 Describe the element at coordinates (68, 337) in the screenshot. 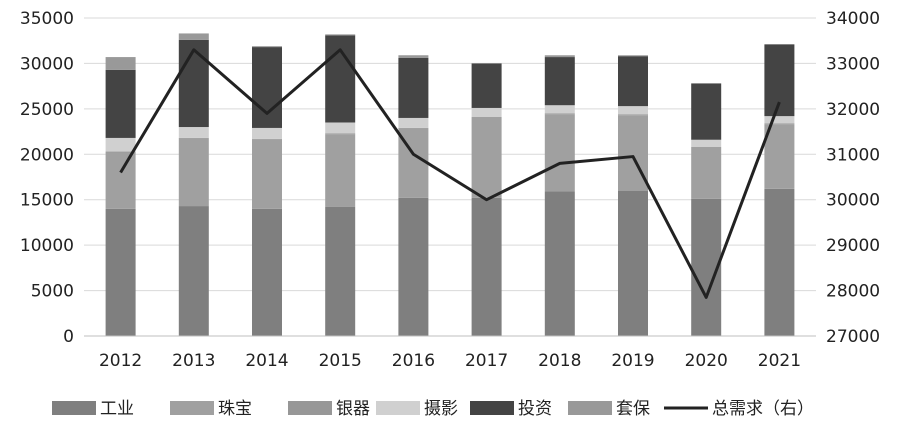

I see `left-axis-tick-label: 0` at that location.